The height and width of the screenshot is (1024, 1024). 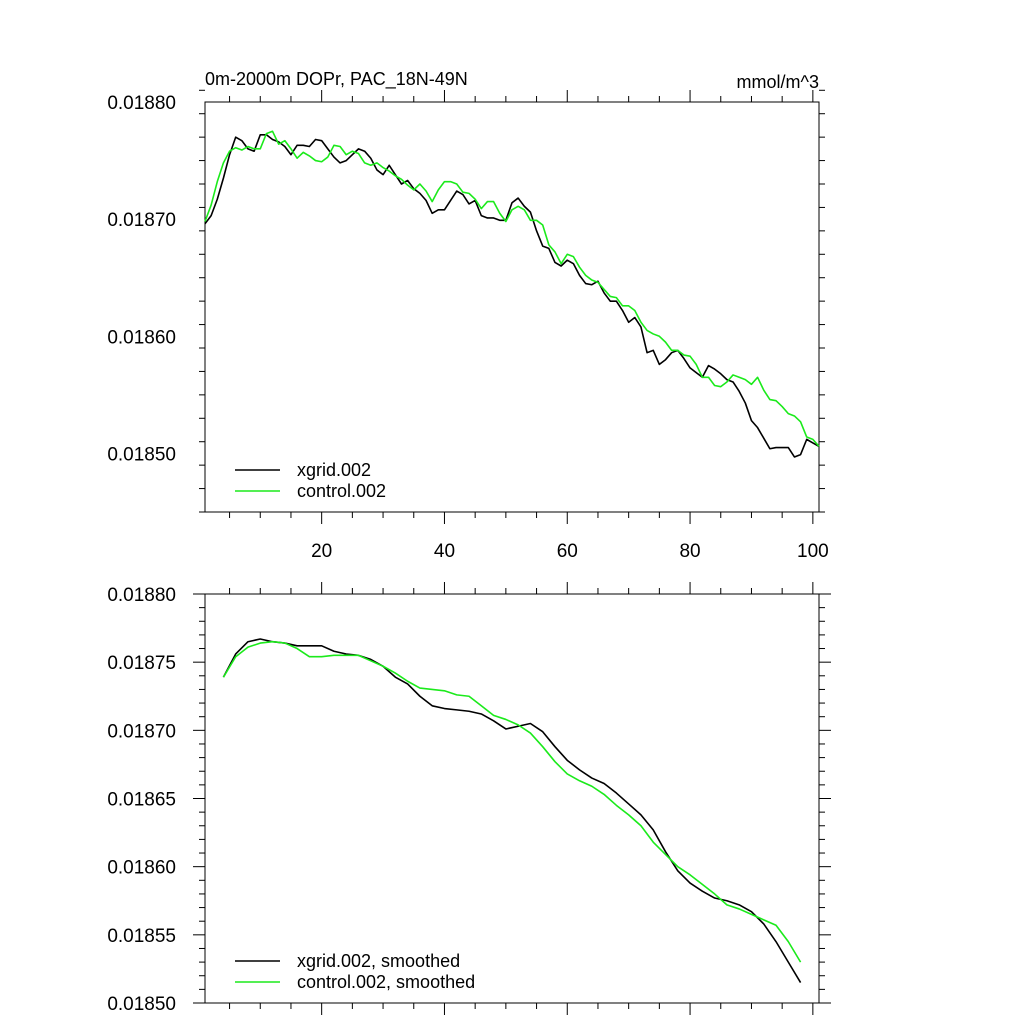 I want to click on legend-label-xgrid: xgrid.002, so click(x=334, y=470).